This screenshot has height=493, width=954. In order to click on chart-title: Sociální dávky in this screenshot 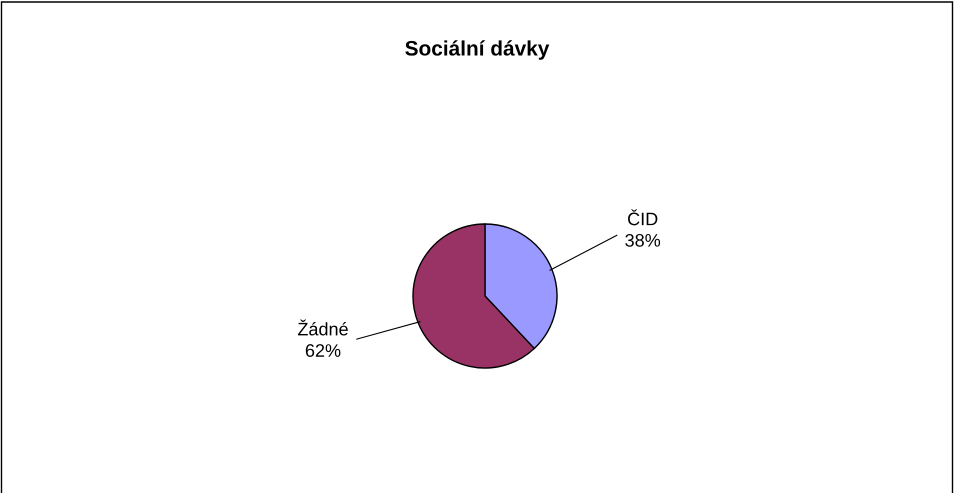, I will do `click(477, 50)`.